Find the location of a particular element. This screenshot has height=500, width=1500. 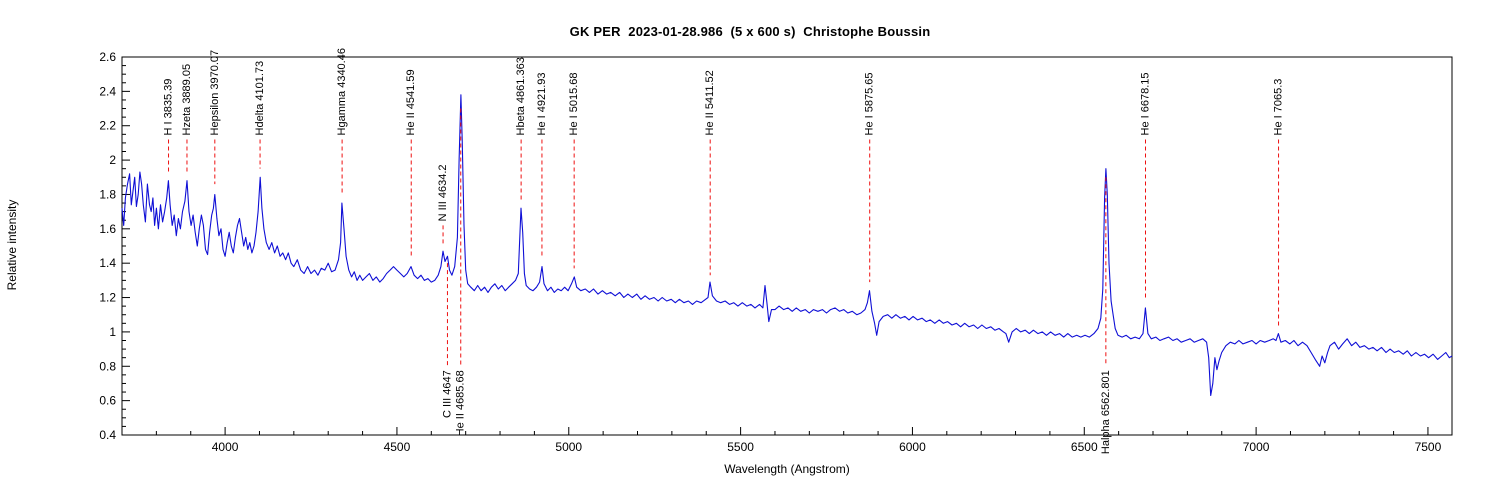

y-tick-label: 0.6 is located at coordinates (107, 401).